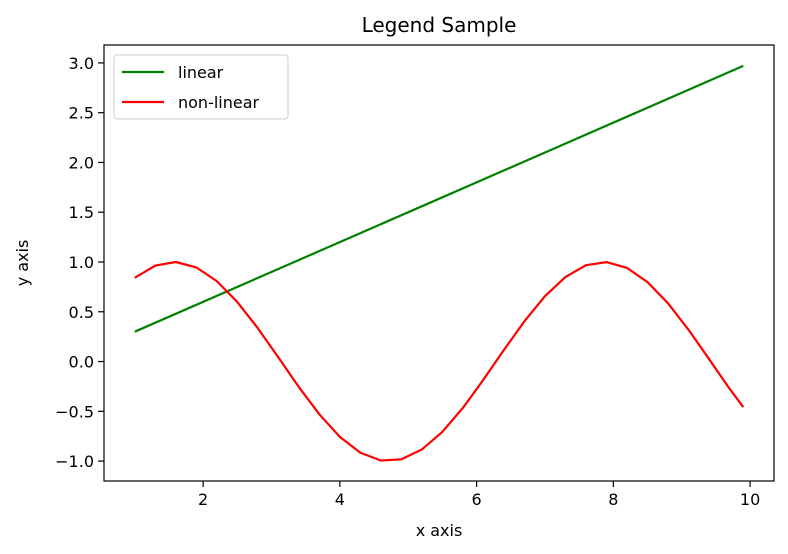 Image resolution: width=788 pixels, height=554 pixels. What do you see at coordinates (477, 499) in the screenshot?
I see `x-tick-label: 6` at bounding box center [477, 499].